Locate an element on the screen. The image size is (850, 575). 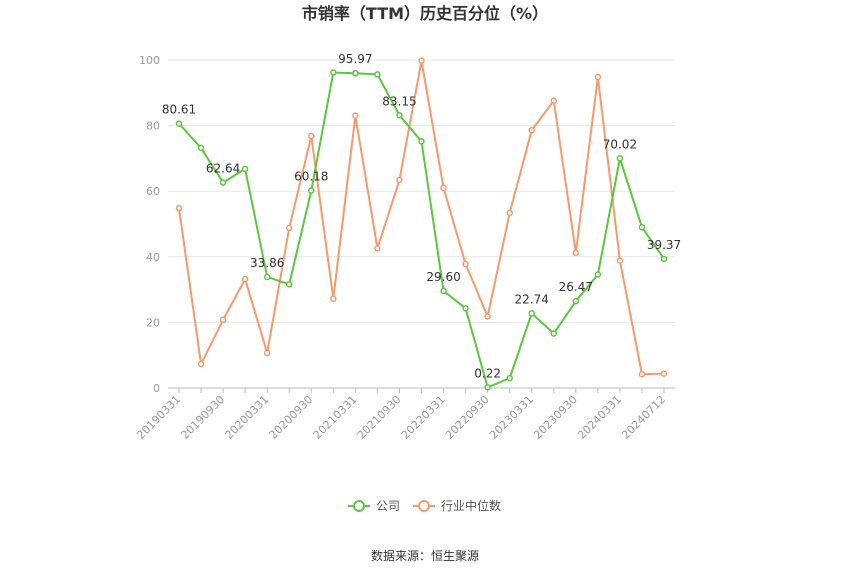
x-tick-label: 20220331 is located at coordinates (423, 417).